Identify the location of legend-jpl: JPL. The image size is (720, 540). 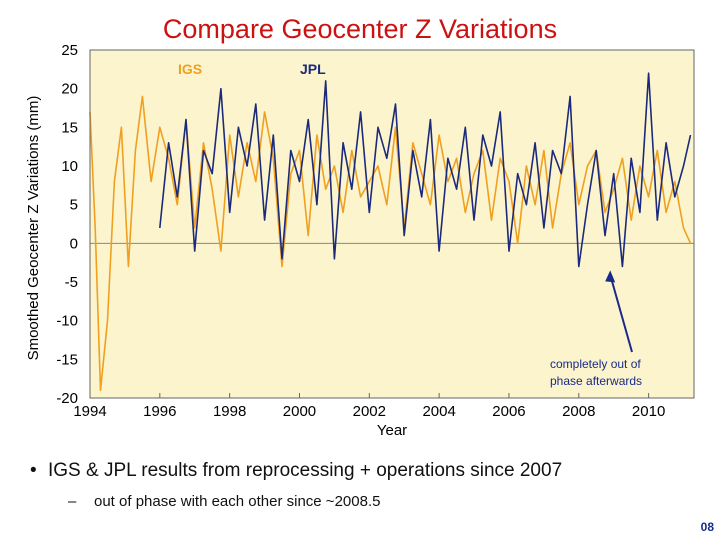
(313, 69).